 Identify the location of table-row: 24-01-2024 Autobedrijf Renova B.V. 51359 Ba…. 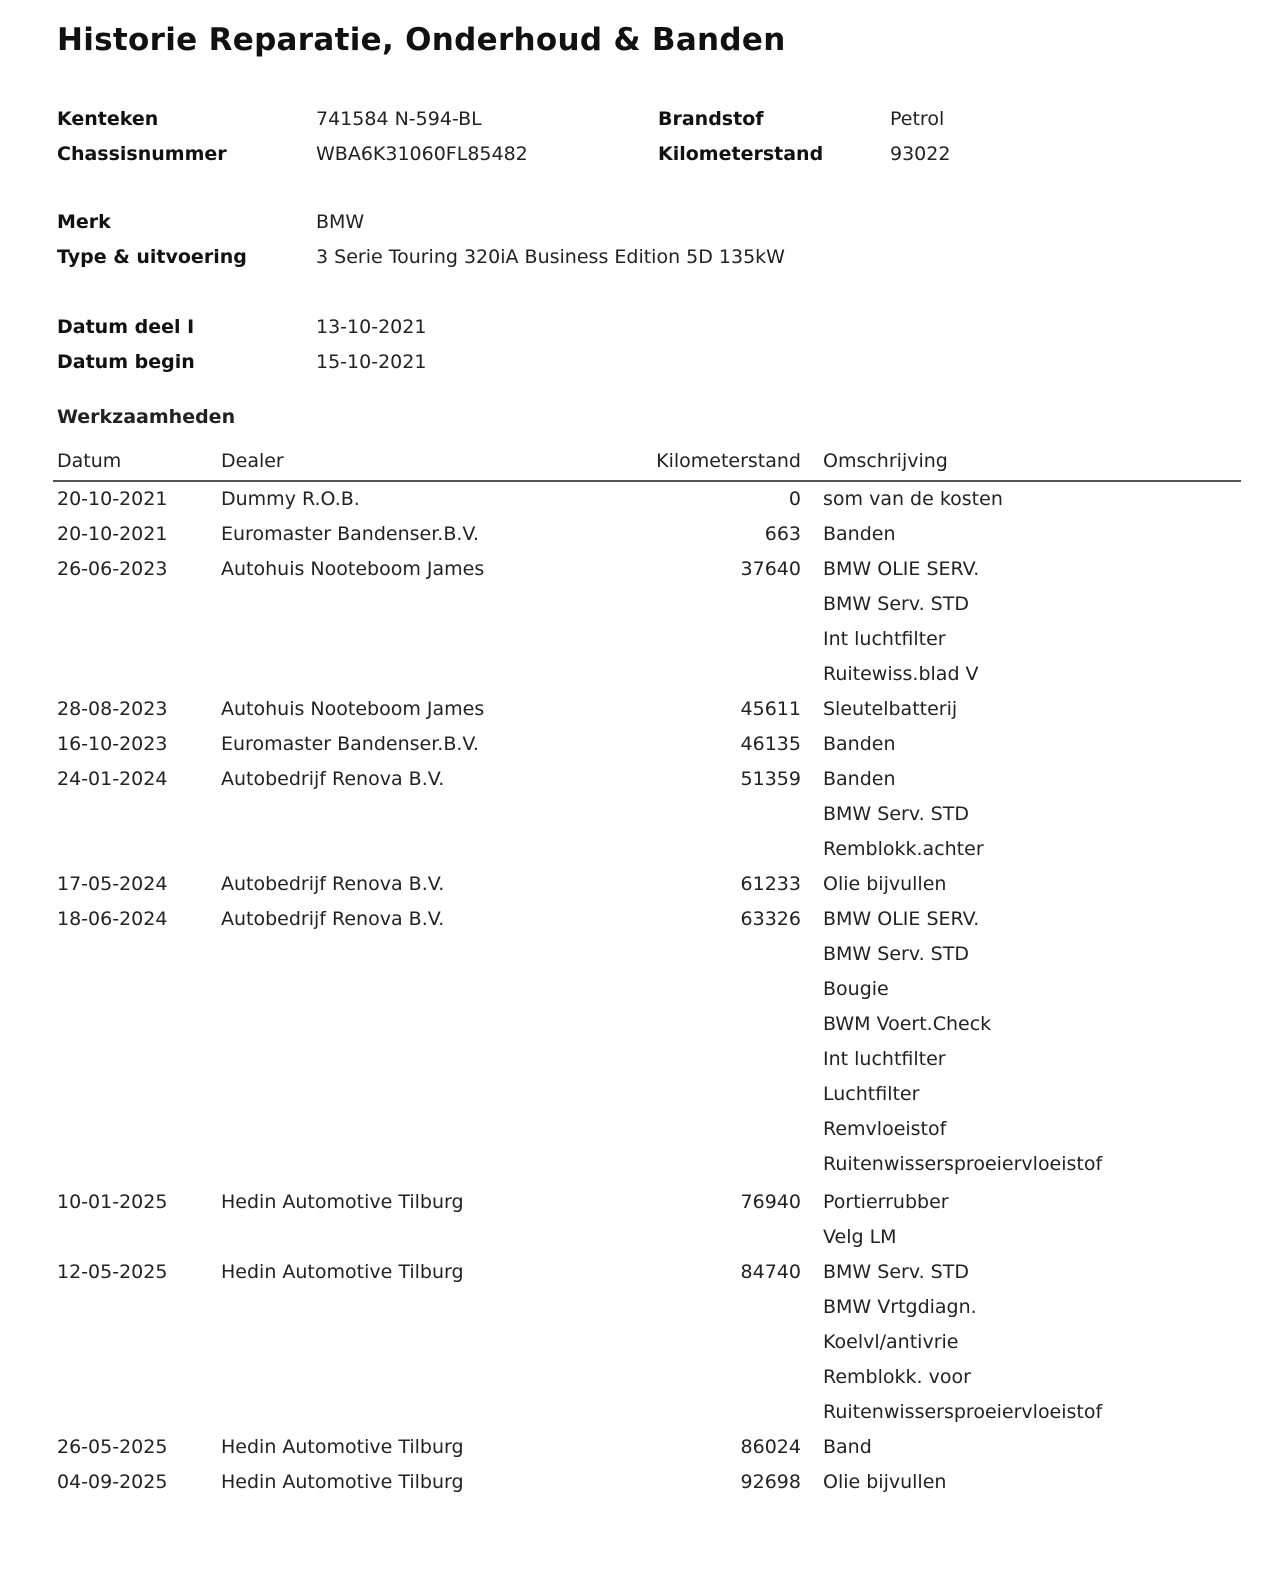
(647, 779).